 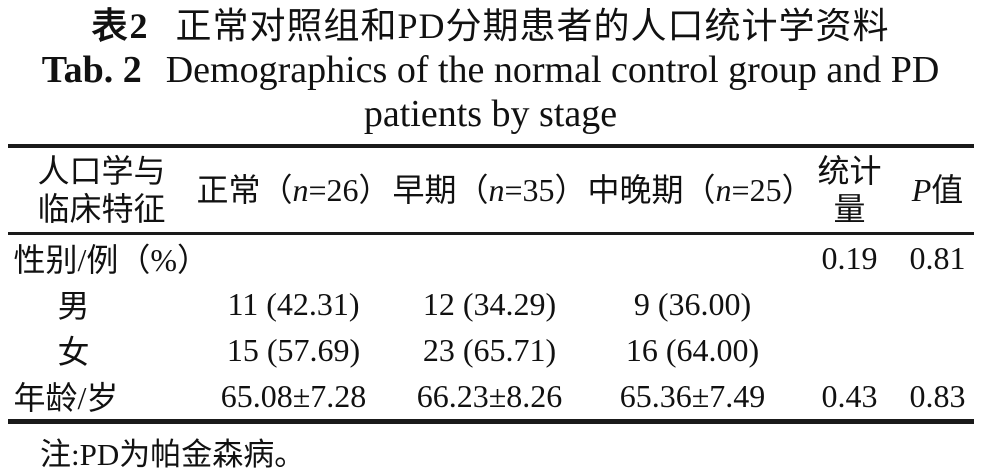 I want to click on header-characteristic-line1: 人口学与, so click(x=101, y=171).